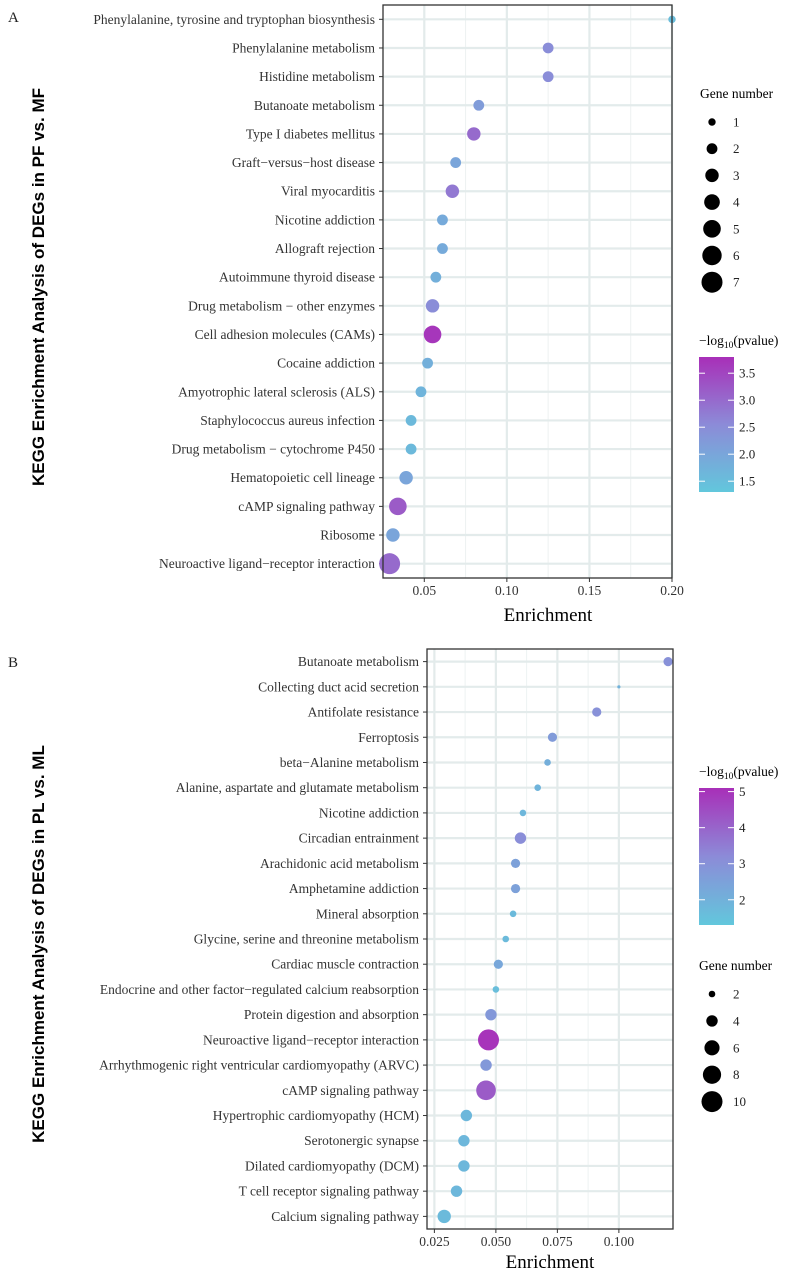 The width and height of the screenshot is (790, 1269). Describe the element at coordinates (742, 827) in the screenshot. I see `color-bar-label: 4` at that location.